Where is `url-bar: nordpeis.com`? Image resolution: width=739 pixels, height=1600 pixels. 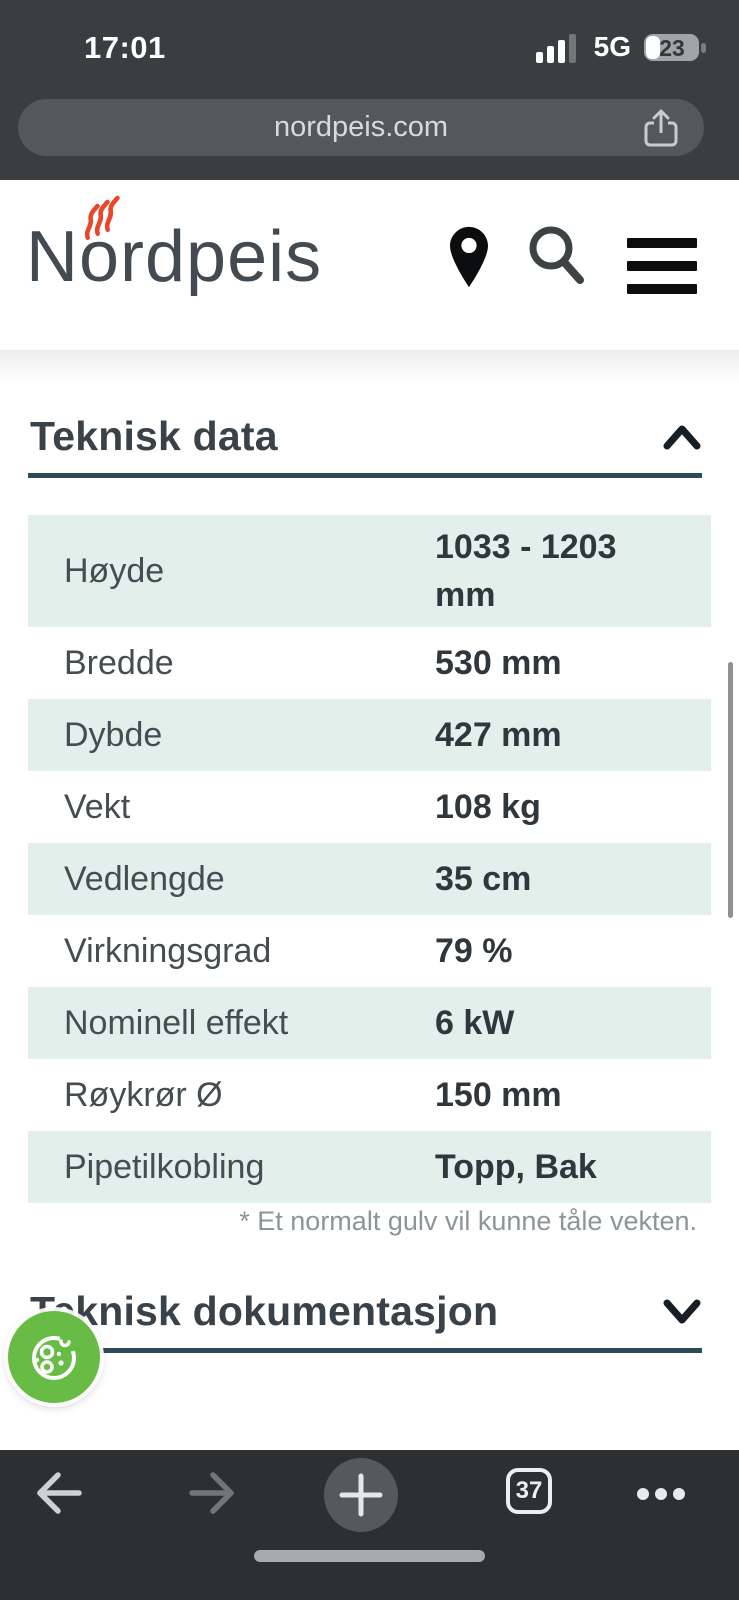 url-bar: nordpeis.com is located at coordinates (361, 127).